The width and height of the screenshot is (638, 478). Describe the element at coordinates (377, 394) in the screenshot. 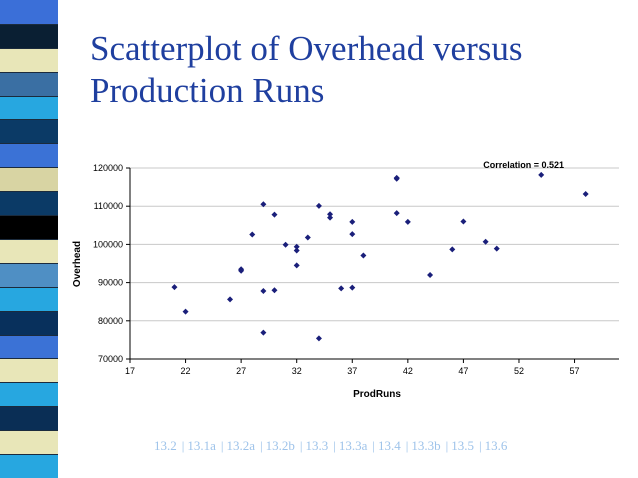

I see `x-axis-label: ProdRuns` at that location.